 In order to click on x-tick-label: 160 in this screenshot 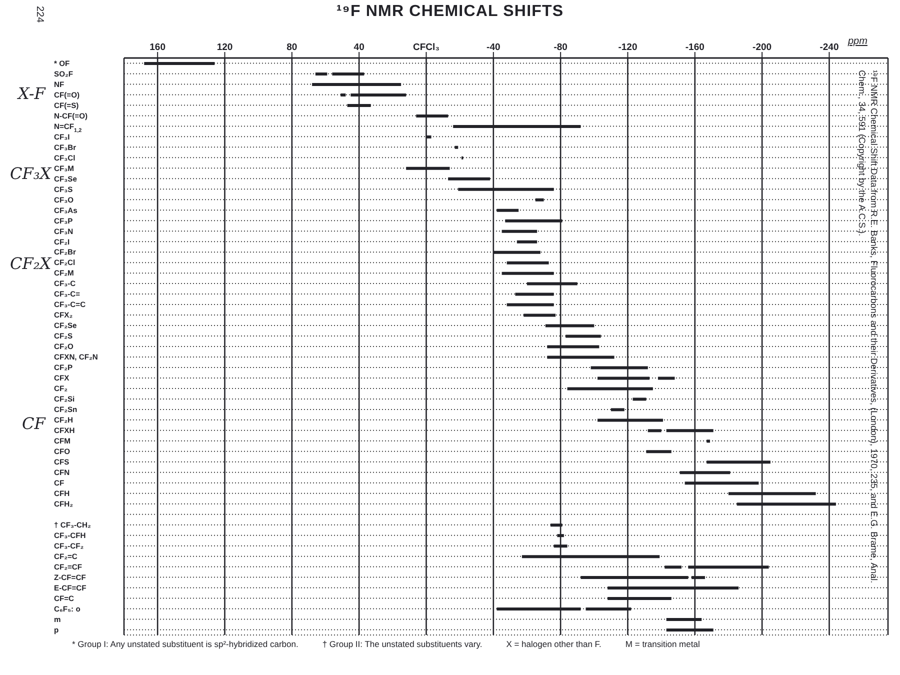, I will do `click(158, 47)`.